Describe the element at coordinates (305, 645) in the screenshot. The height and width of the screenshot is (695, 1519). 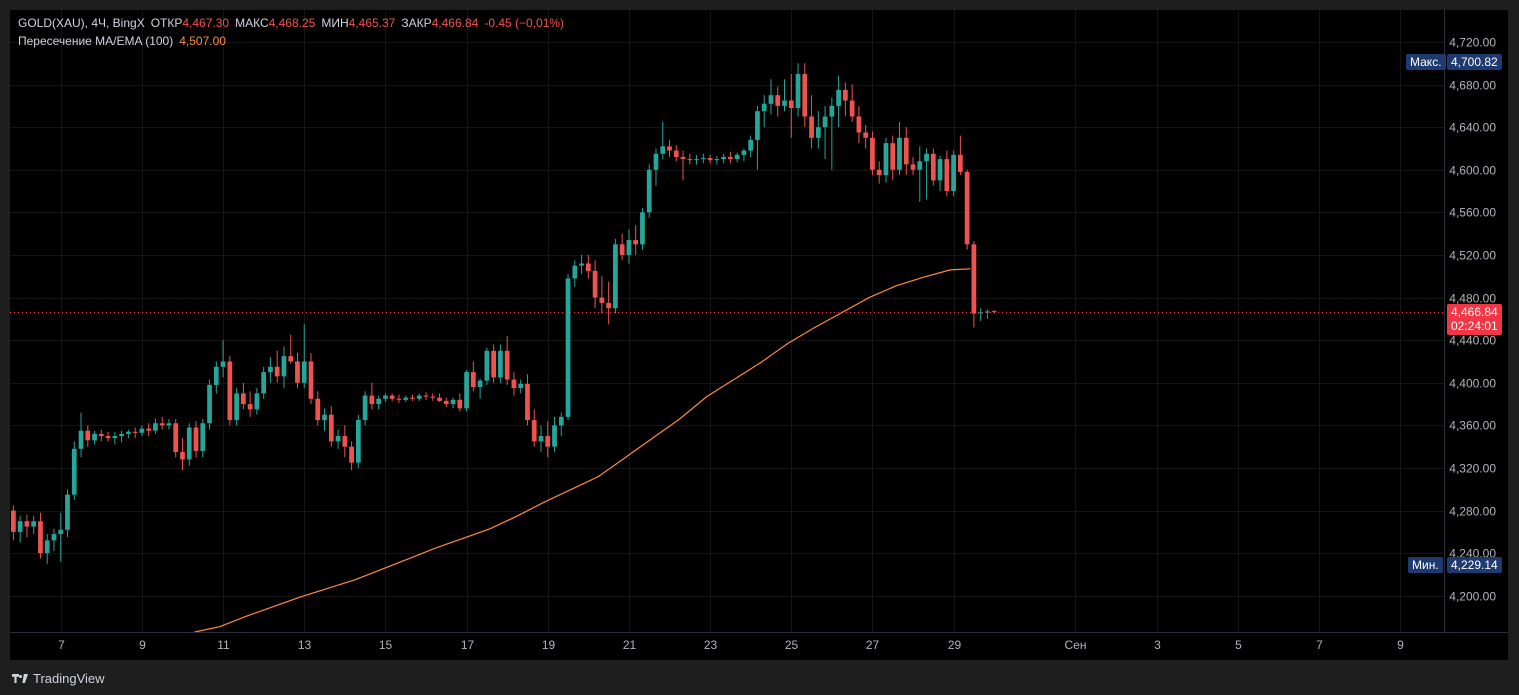
I see `x-tick-label: 13` at that location.